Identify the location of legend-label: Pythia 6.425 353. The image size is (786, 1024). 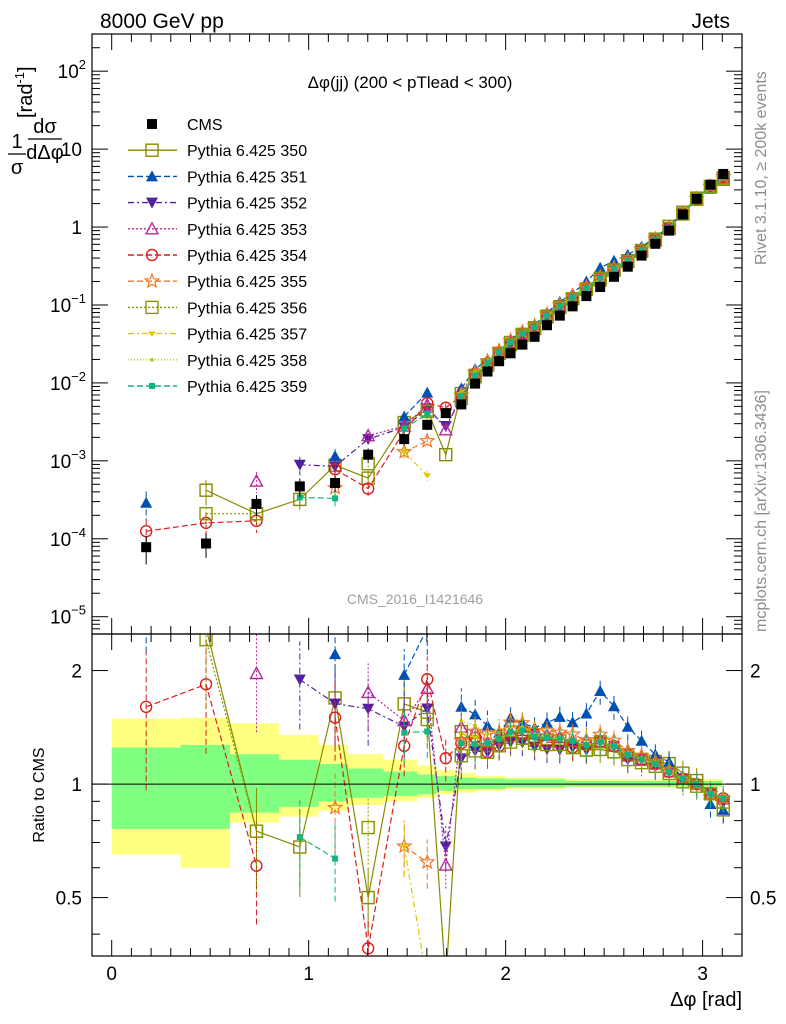
(247, 230).